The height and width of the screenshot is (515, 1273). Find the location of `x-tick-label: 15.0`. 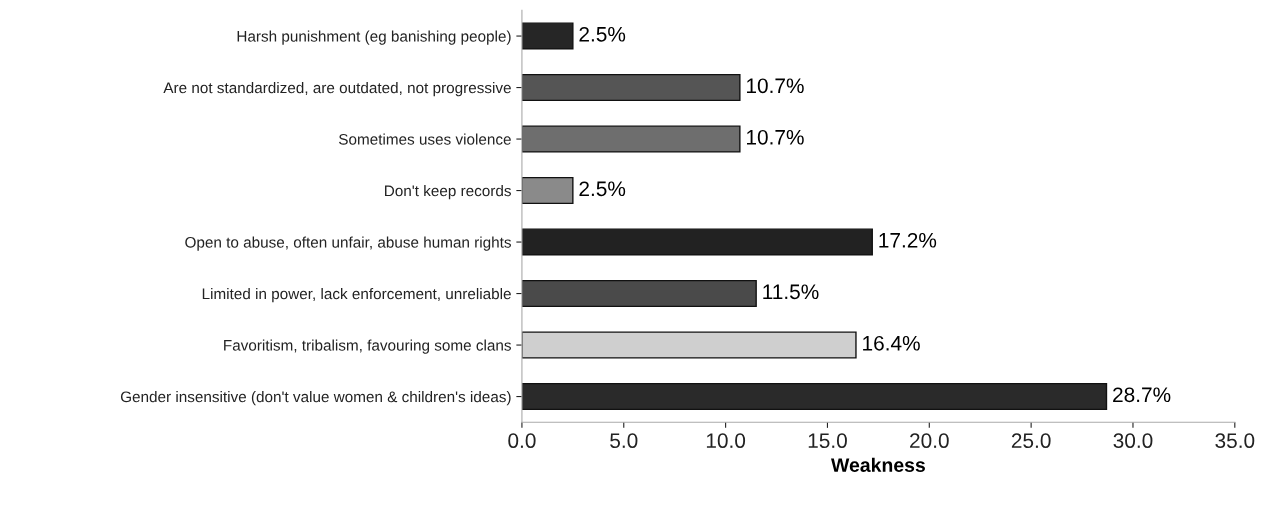

x-tick-label: 15.0 is located at coordinates (827, 441).